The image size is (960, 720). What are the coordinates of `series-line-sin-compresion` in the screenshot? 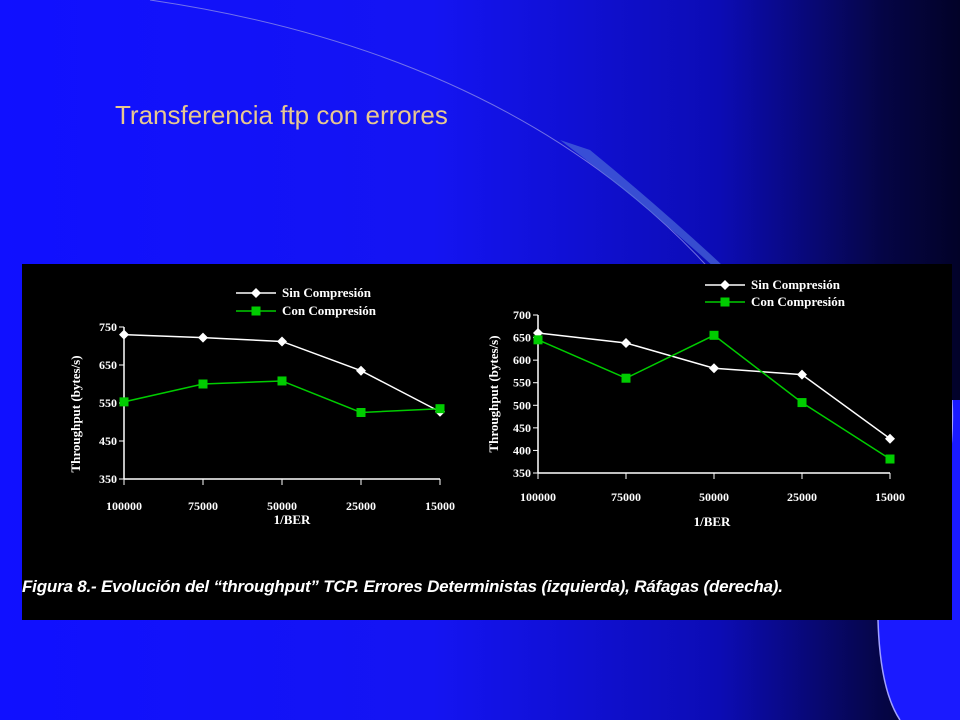 It's located at (714, 386).